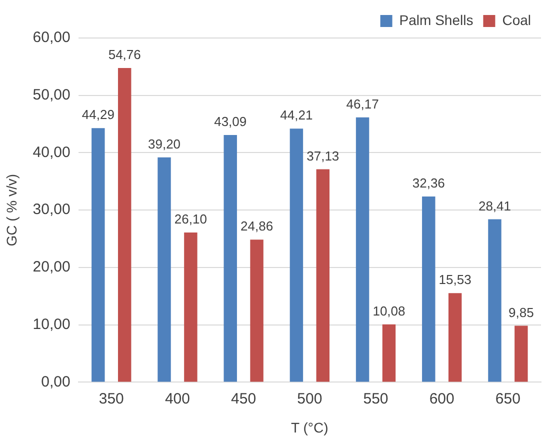 Image resolution: width=555 pixels, height=441 pixels. What do you see at coordinates (495, 206) in the screenshot?
I see `data-label: 28,41` at bounding box center [495, 206].